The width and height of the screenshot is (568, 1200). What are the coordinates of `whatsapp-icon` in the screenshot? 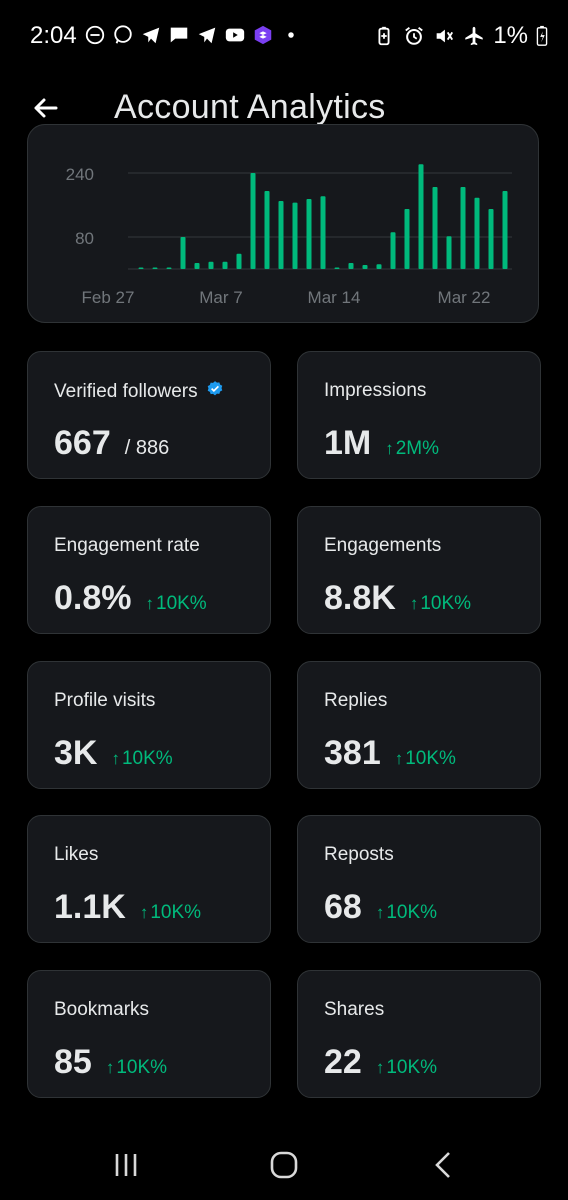 It's located at (123, 35).